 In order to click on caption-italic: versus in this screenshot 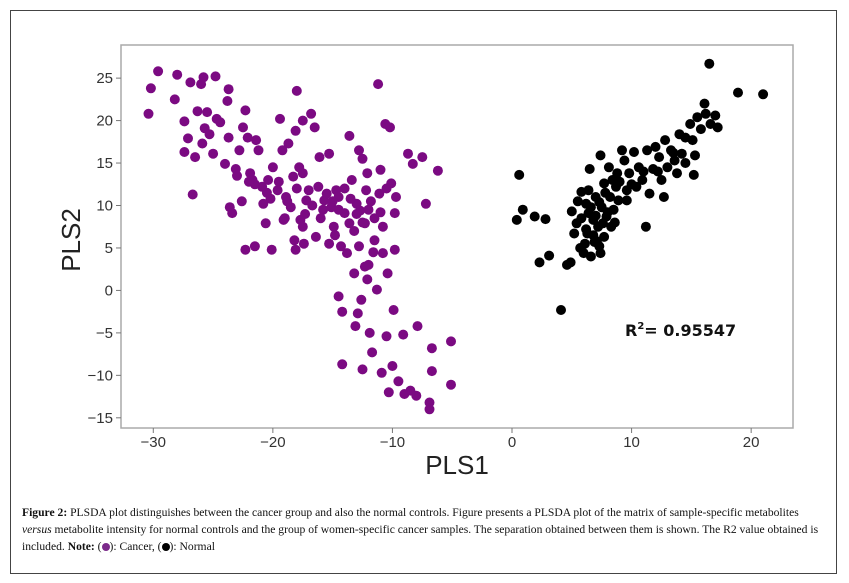, I will do `click(37, 529)`.